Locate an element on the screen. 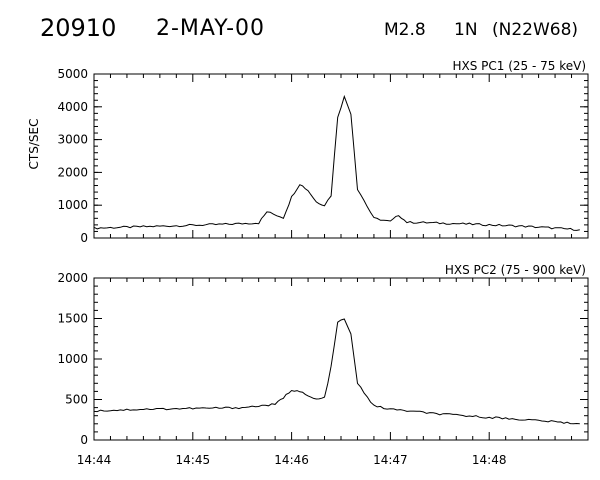 The width and height of the screenshot is (600, 480). y-tick-label: 1500 is located at coordinates (72, 319).